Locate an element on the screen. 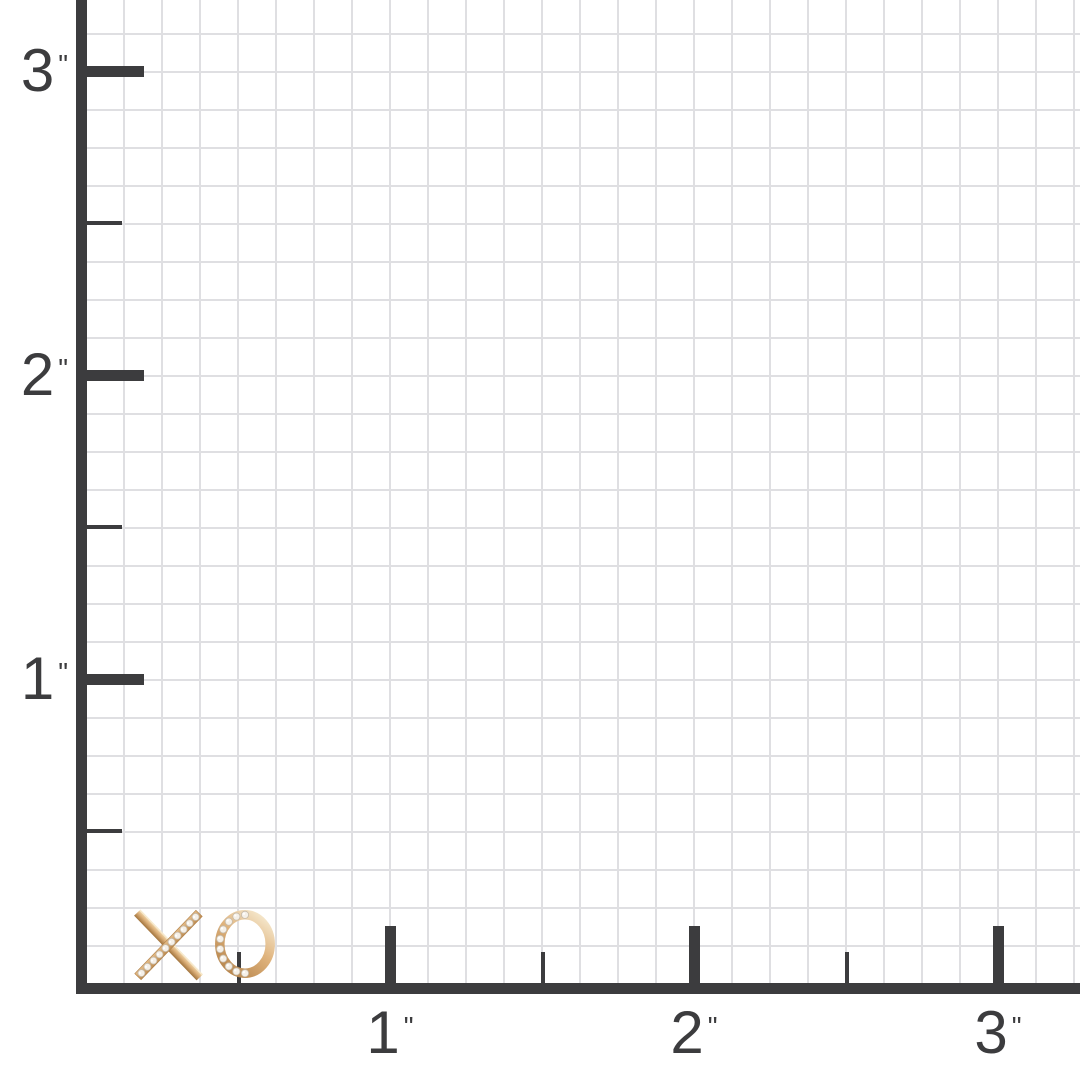 This screenshot has width=1080, height=1080. o-letter-ring is located at coordinates (245, 944).